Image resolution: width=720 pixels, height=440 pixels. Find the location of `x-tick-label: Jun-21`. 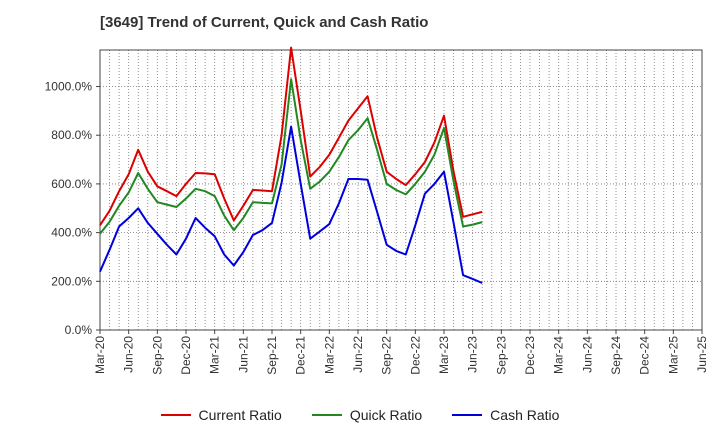

x-tick-label: Jun-21 is located at coordinates (243, 354).